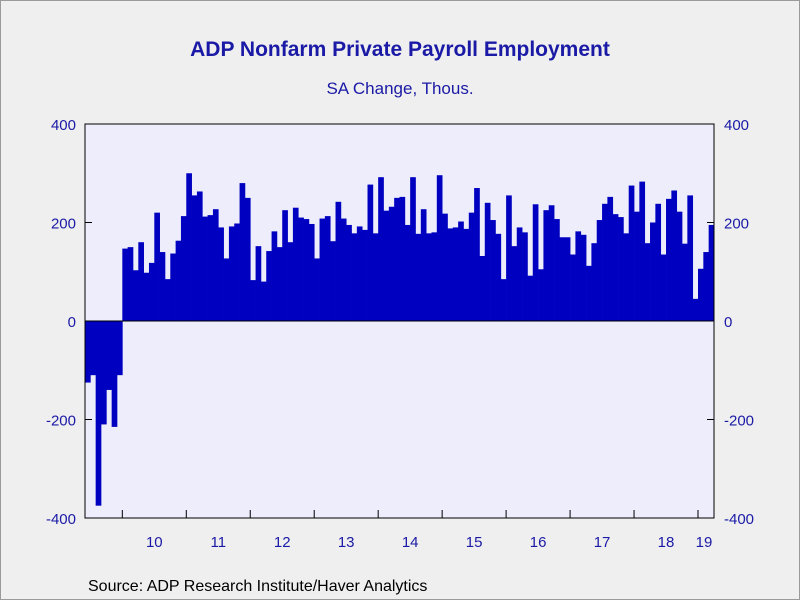  I want to click on x-tick-label: 12, so click(282, 542).